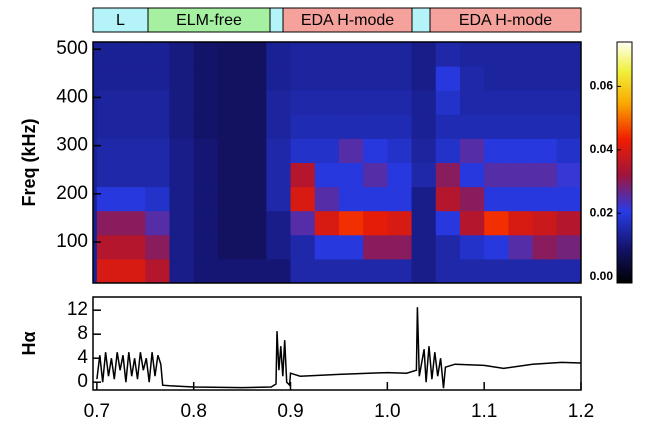  Describe the element at coordinates (421, 20) in the screenshot. I see `phase-segment` at that location.